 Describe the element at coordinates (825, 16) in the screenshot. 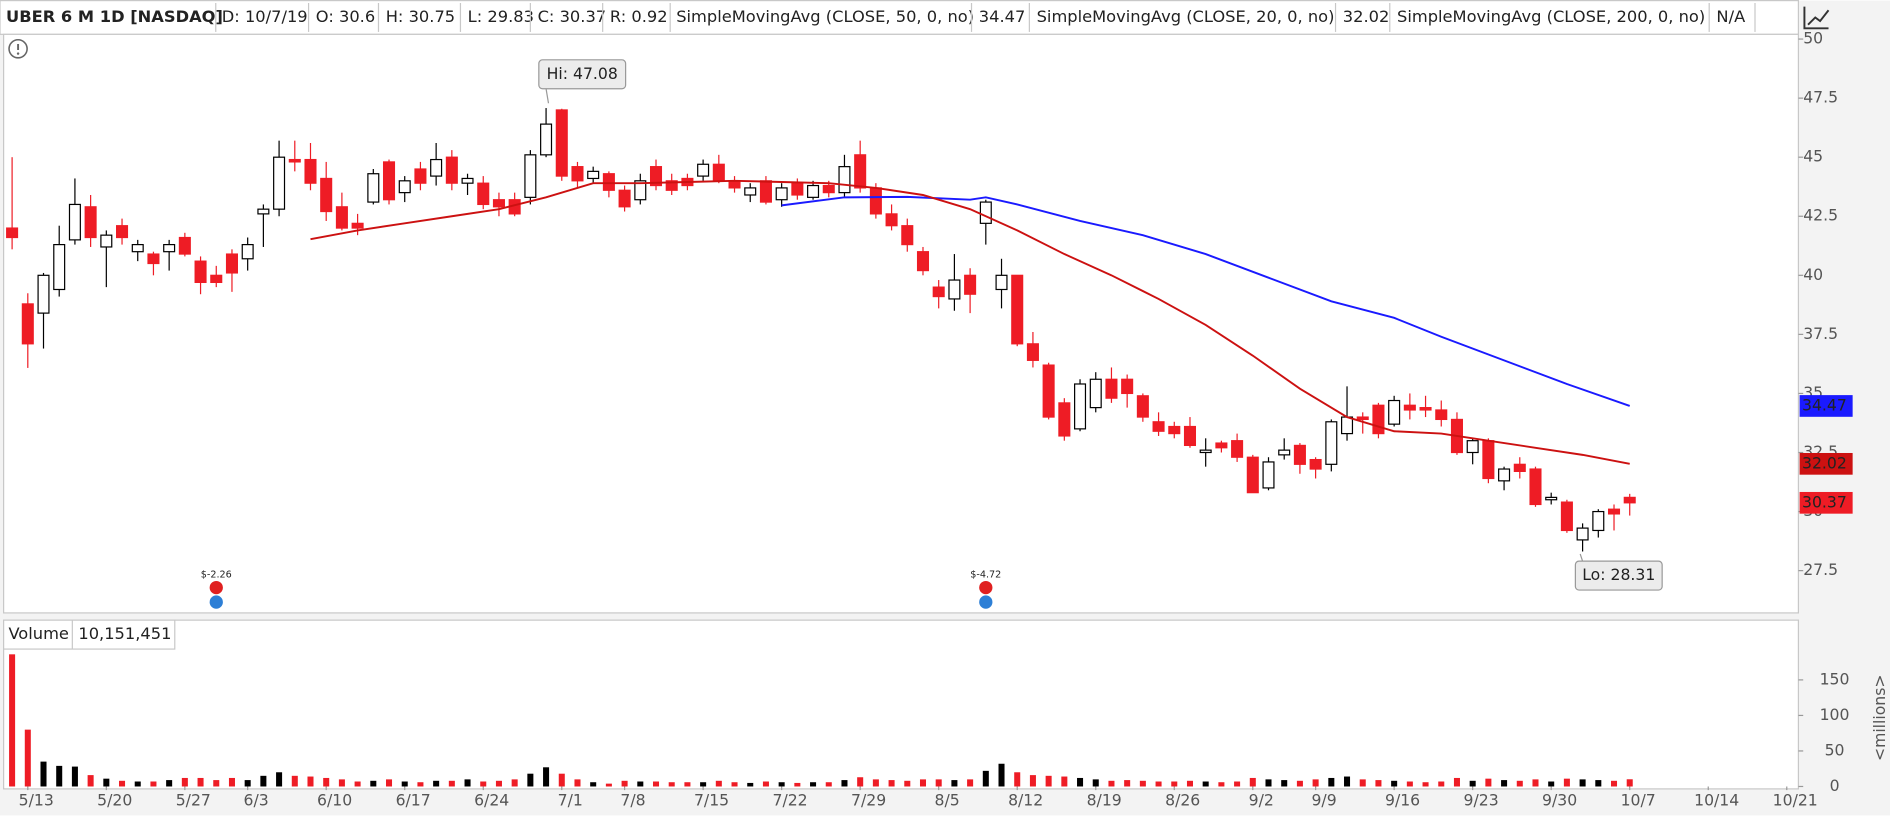

I see `legend-name: SimpleMovingAvg (CLOSE, 50, 0, no)` at that location.